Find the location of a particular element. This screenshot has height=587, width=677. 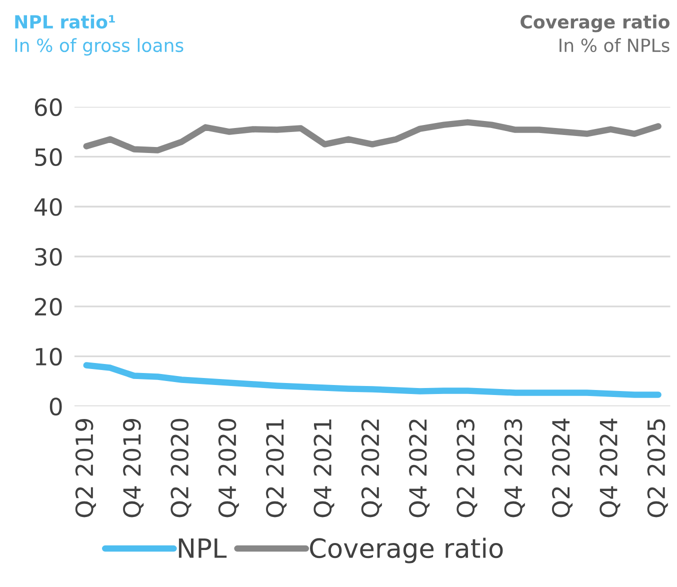

x-tick-label: Q4 2022 is located at coordinates (419, 469).